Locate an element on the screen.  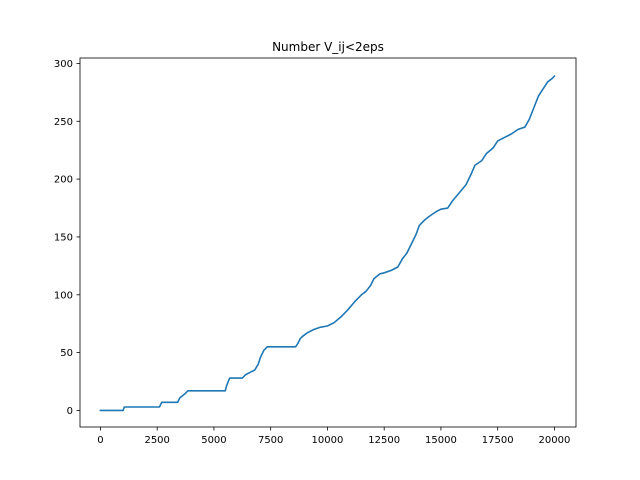
x-tick-label: 15000 is located at coordinates (441, 440).